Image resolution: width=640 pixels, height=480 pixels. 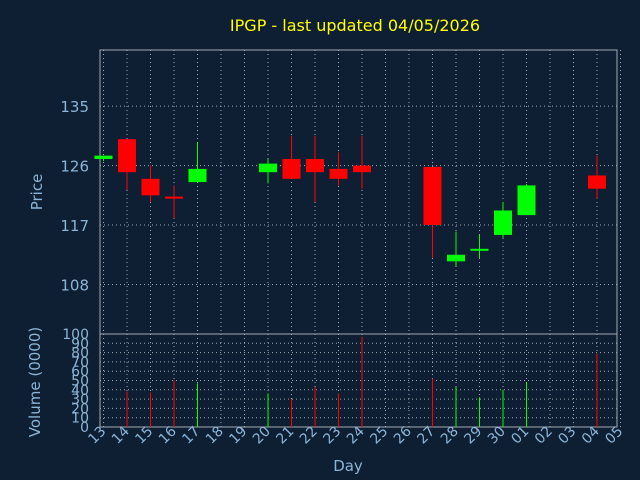 I want to click on volume-tick-label: 50, so click(x=80, y=382).